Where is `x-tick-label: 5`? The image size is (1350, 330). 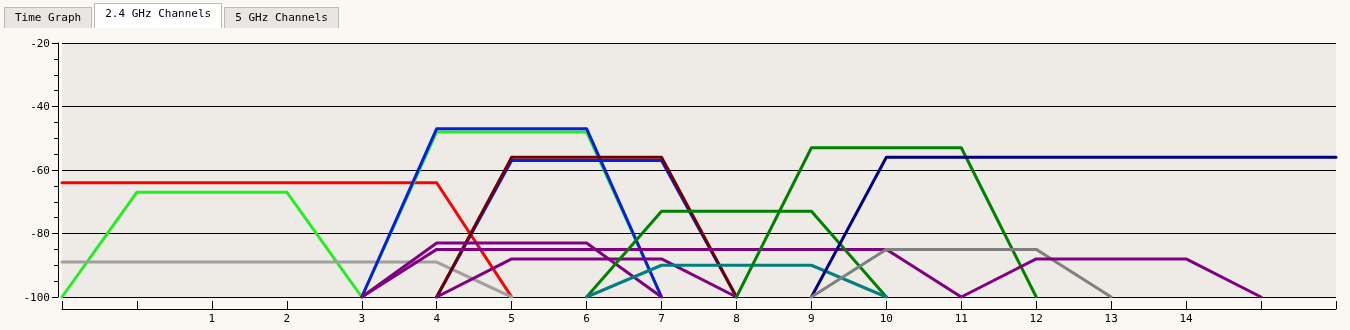 x-tick-label: 5 is located at coordinates (511, 318).